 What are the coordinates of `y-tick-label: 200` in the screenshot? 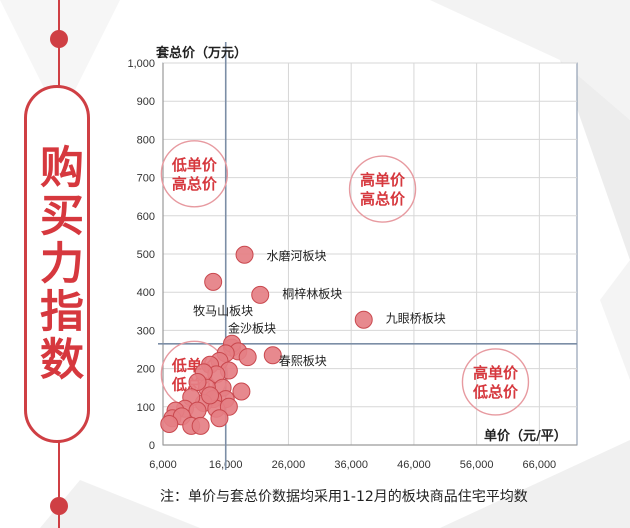 It's located at (146, 370).